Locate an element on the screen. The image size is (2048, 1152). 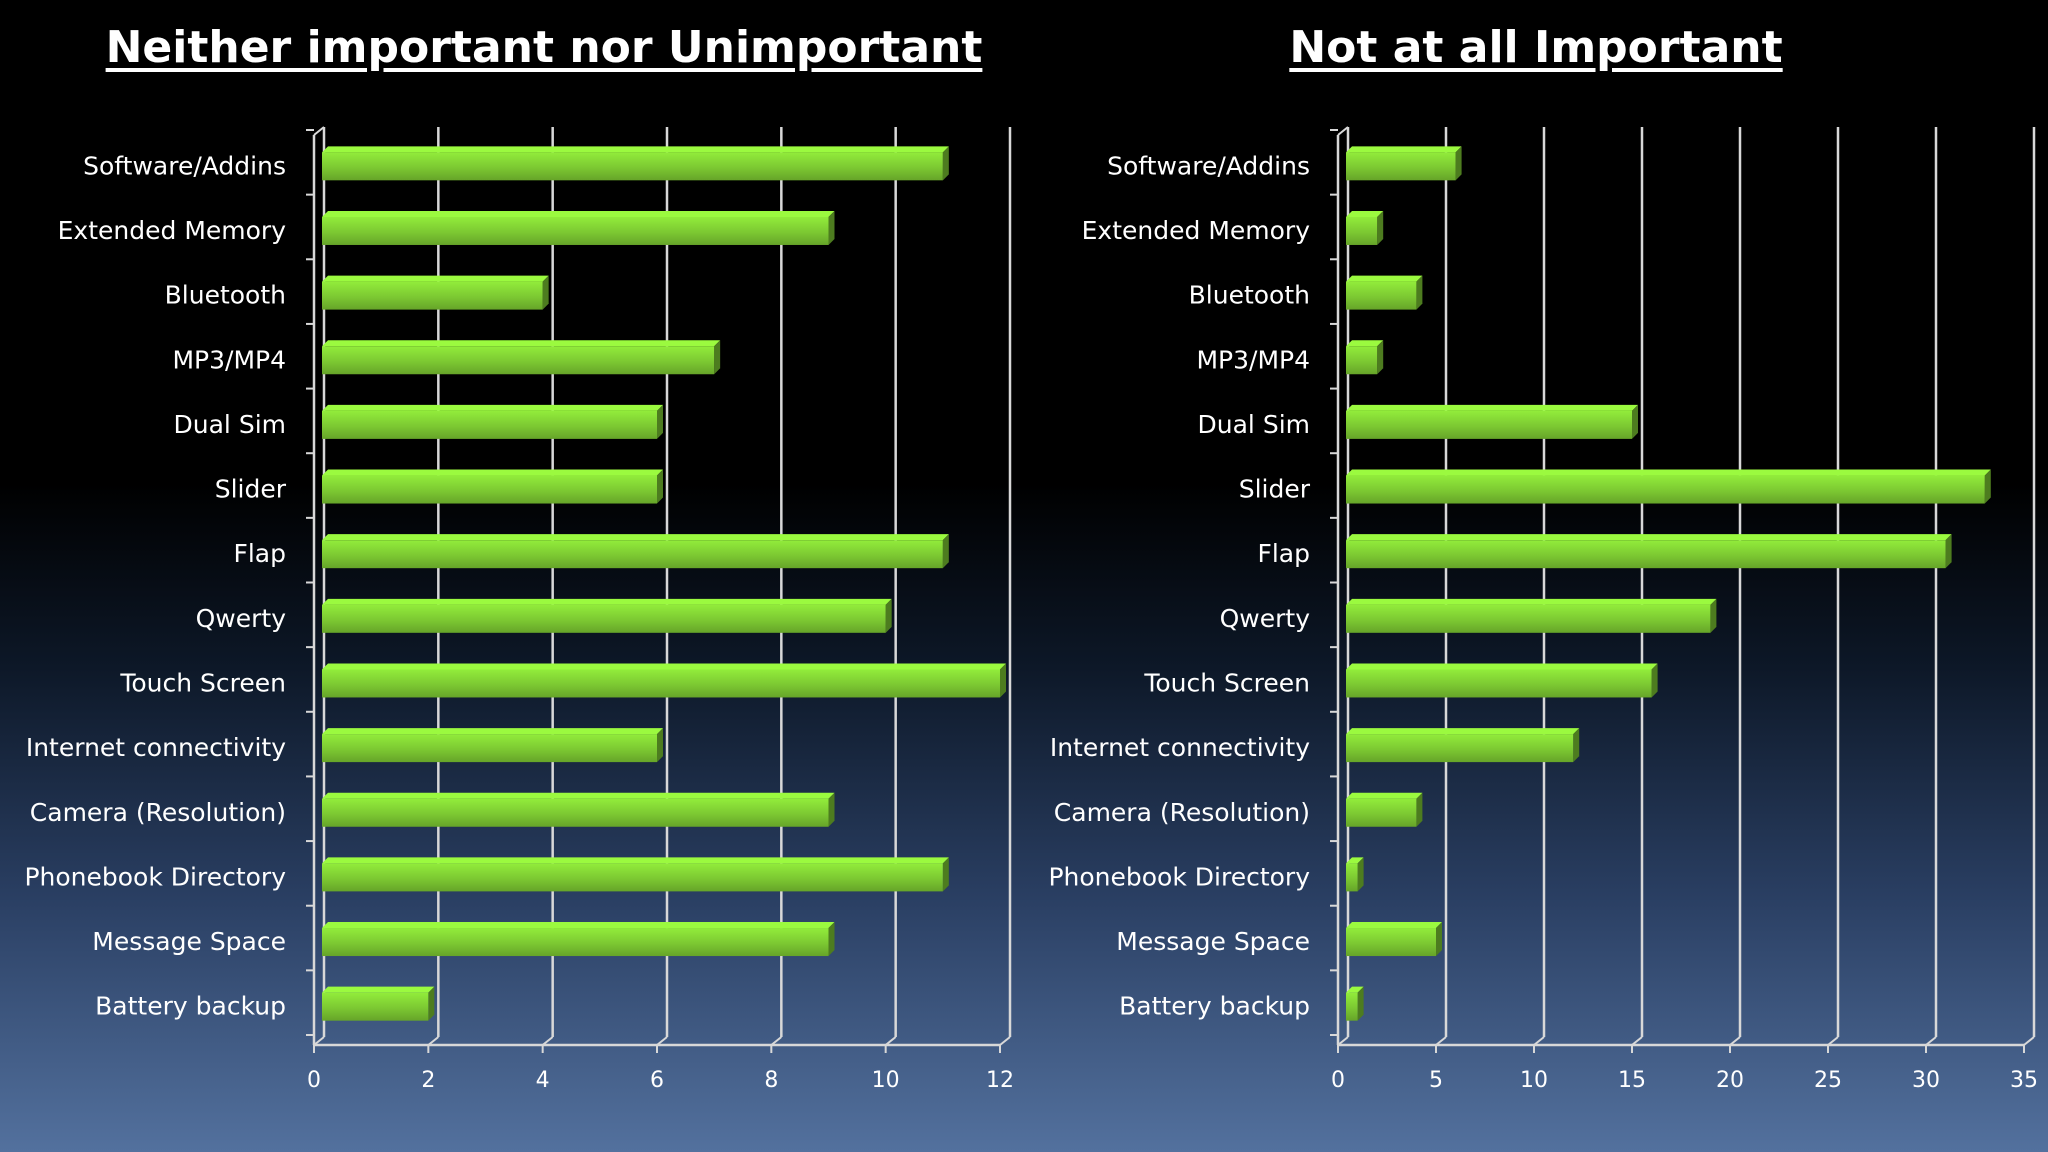
x-tick-label: 25 is located at coordinates (1828, 1080).